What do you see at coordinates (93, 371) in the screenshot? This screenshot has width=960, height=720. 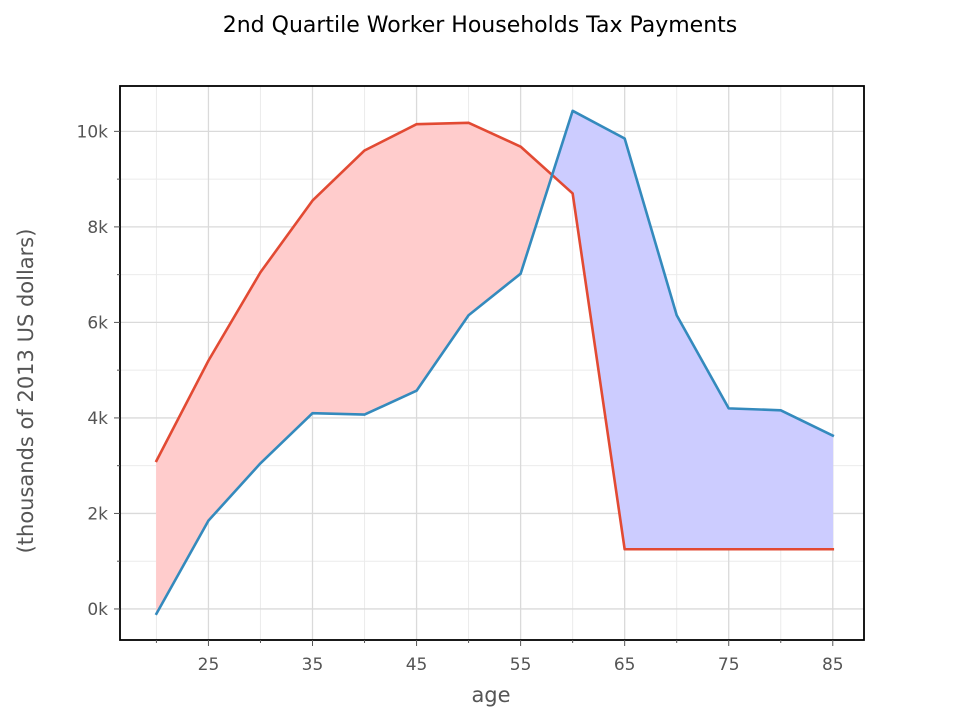 I see `y-tick-labels: 0k 2k 4k 6k 8k 10k` at bounding box center [93, 371].